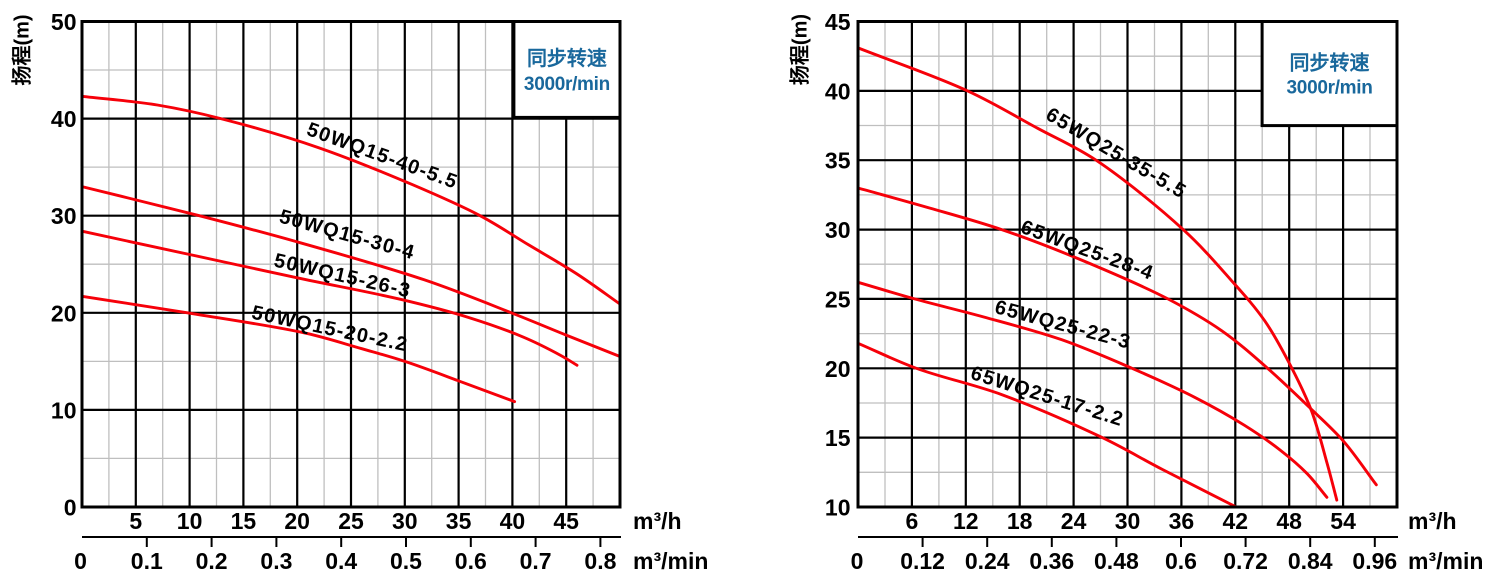 The image size is (1506, 587). Describe the element at coordinates (1310, 561) in the screenshot. I see `svg-text: 0.84` at that location.